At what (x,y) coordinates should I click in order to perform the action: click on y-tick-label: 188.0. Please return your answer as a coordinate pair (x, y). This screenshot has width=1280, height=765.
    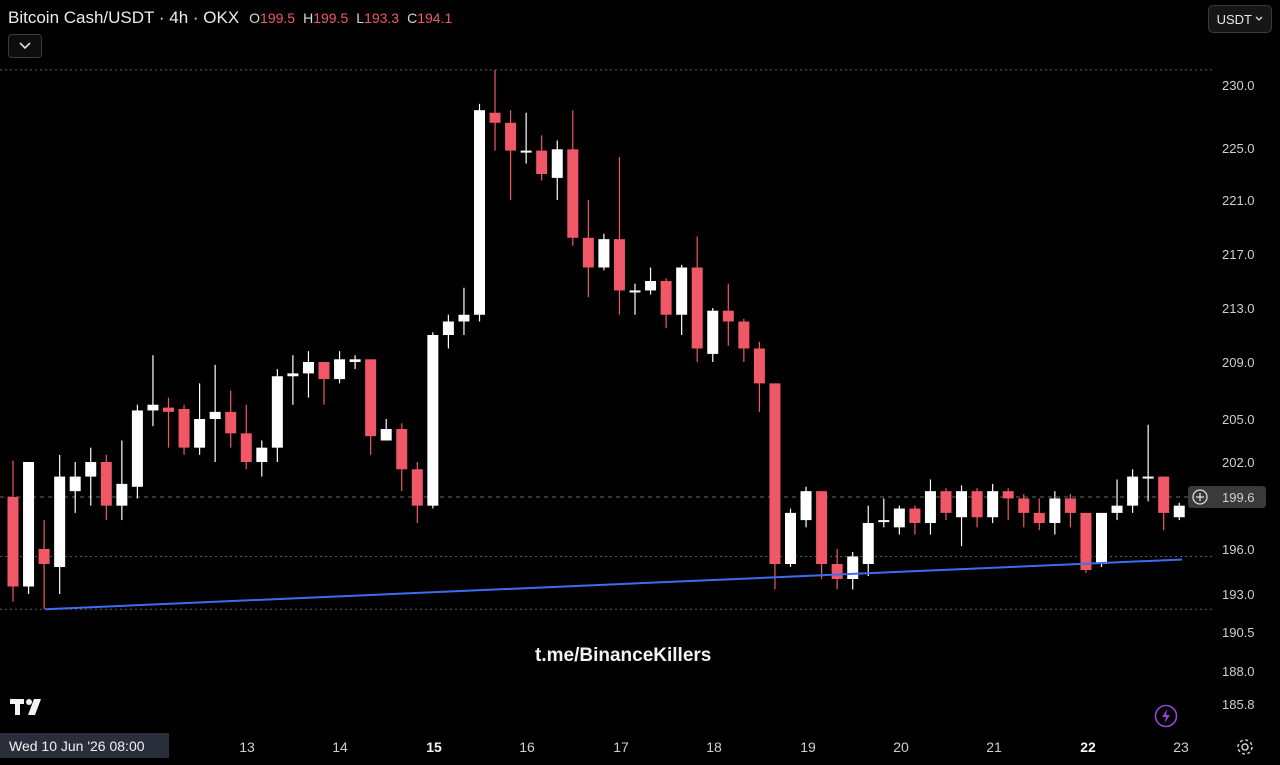
    Looking at the image, I should click on (1238, 671).